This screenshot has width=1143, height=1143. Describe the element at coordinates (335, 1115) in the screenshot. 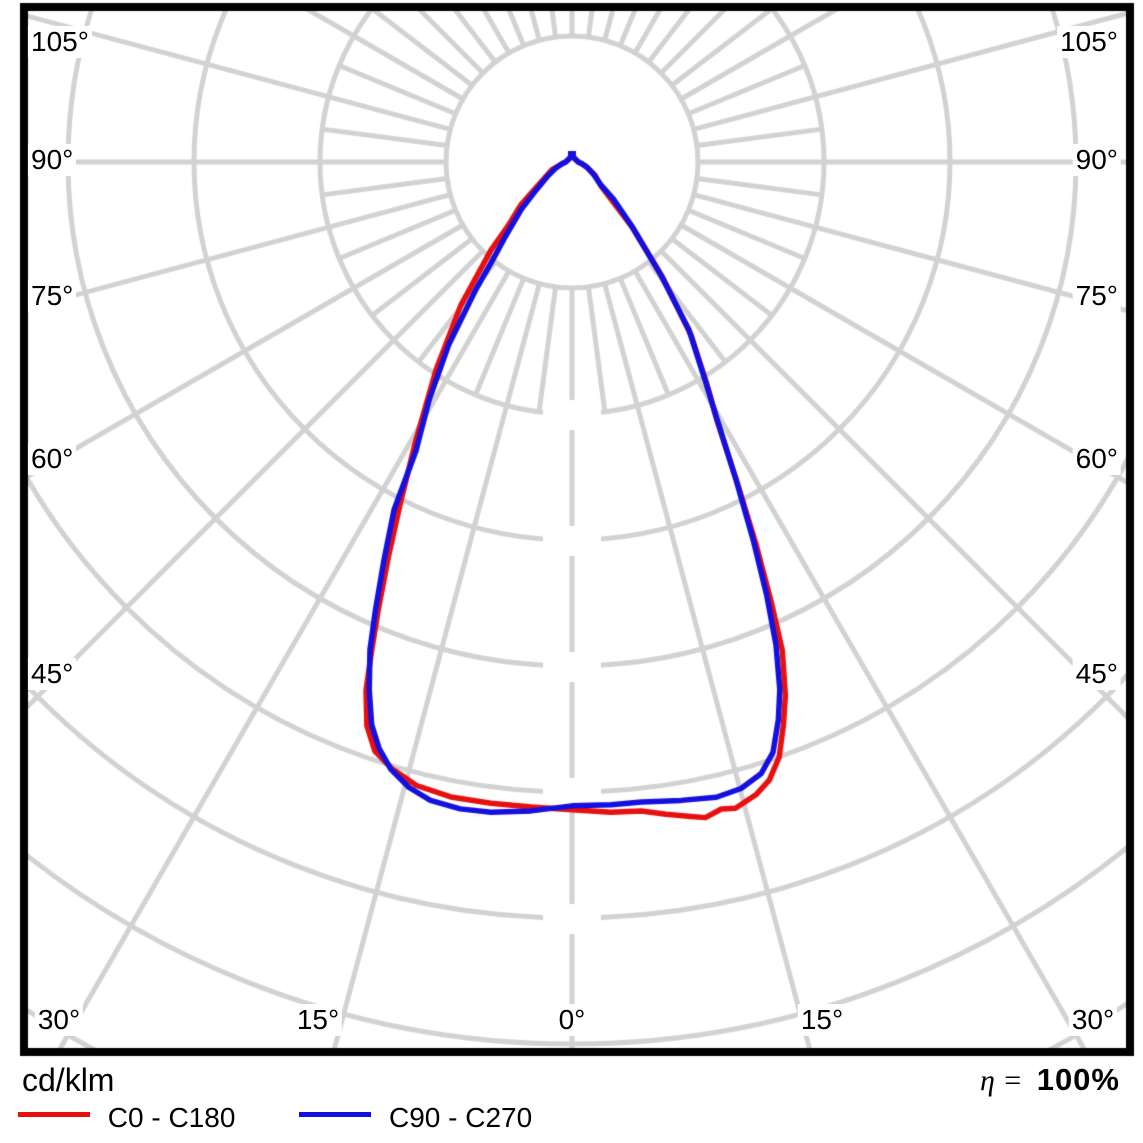

I see `series-c90-c270-swatch` at that location.